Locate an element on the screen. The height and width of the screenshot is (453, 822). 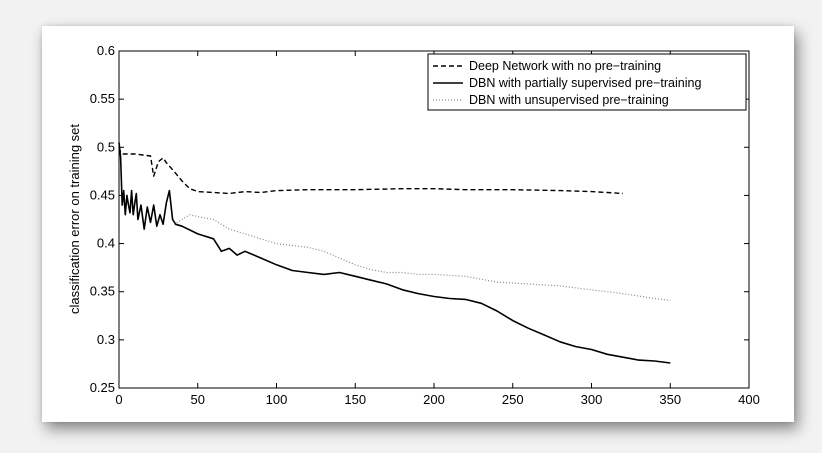
x-tick-label: 50 is located at coordinates (198, 399).